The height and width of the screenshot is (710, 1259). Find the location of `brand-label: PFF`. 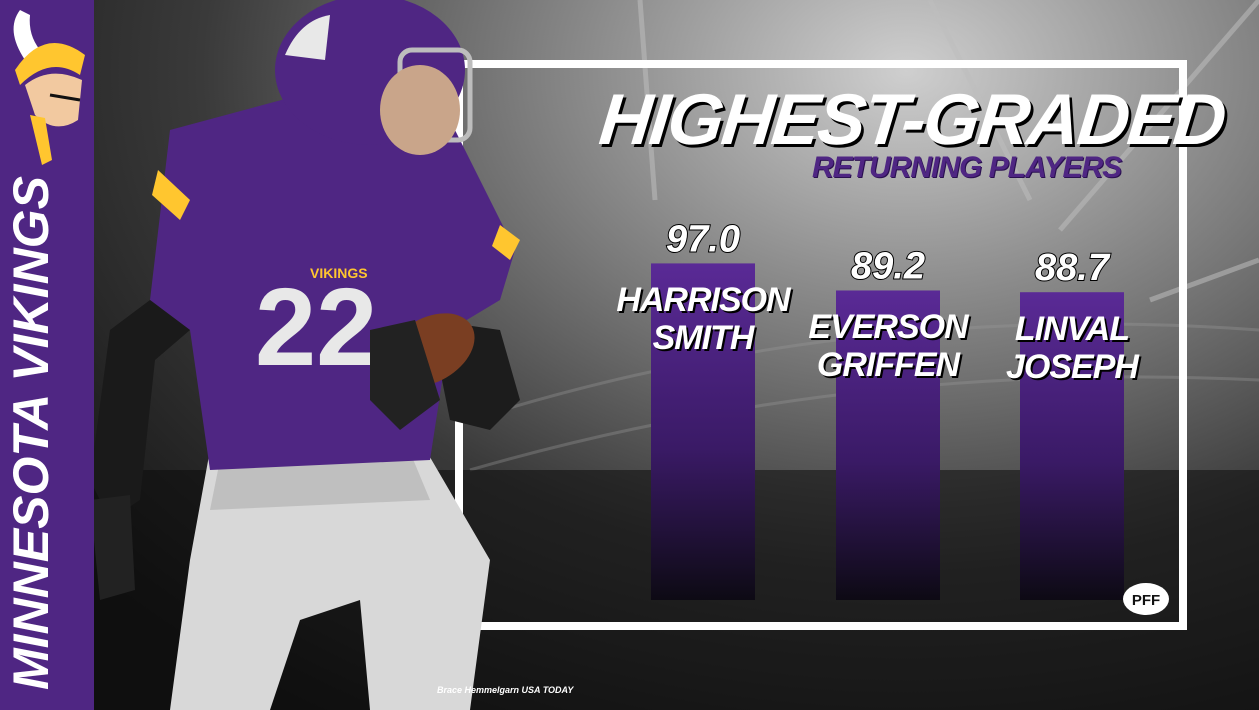

brand-label: PFF is located at coordinates (1146, 600).